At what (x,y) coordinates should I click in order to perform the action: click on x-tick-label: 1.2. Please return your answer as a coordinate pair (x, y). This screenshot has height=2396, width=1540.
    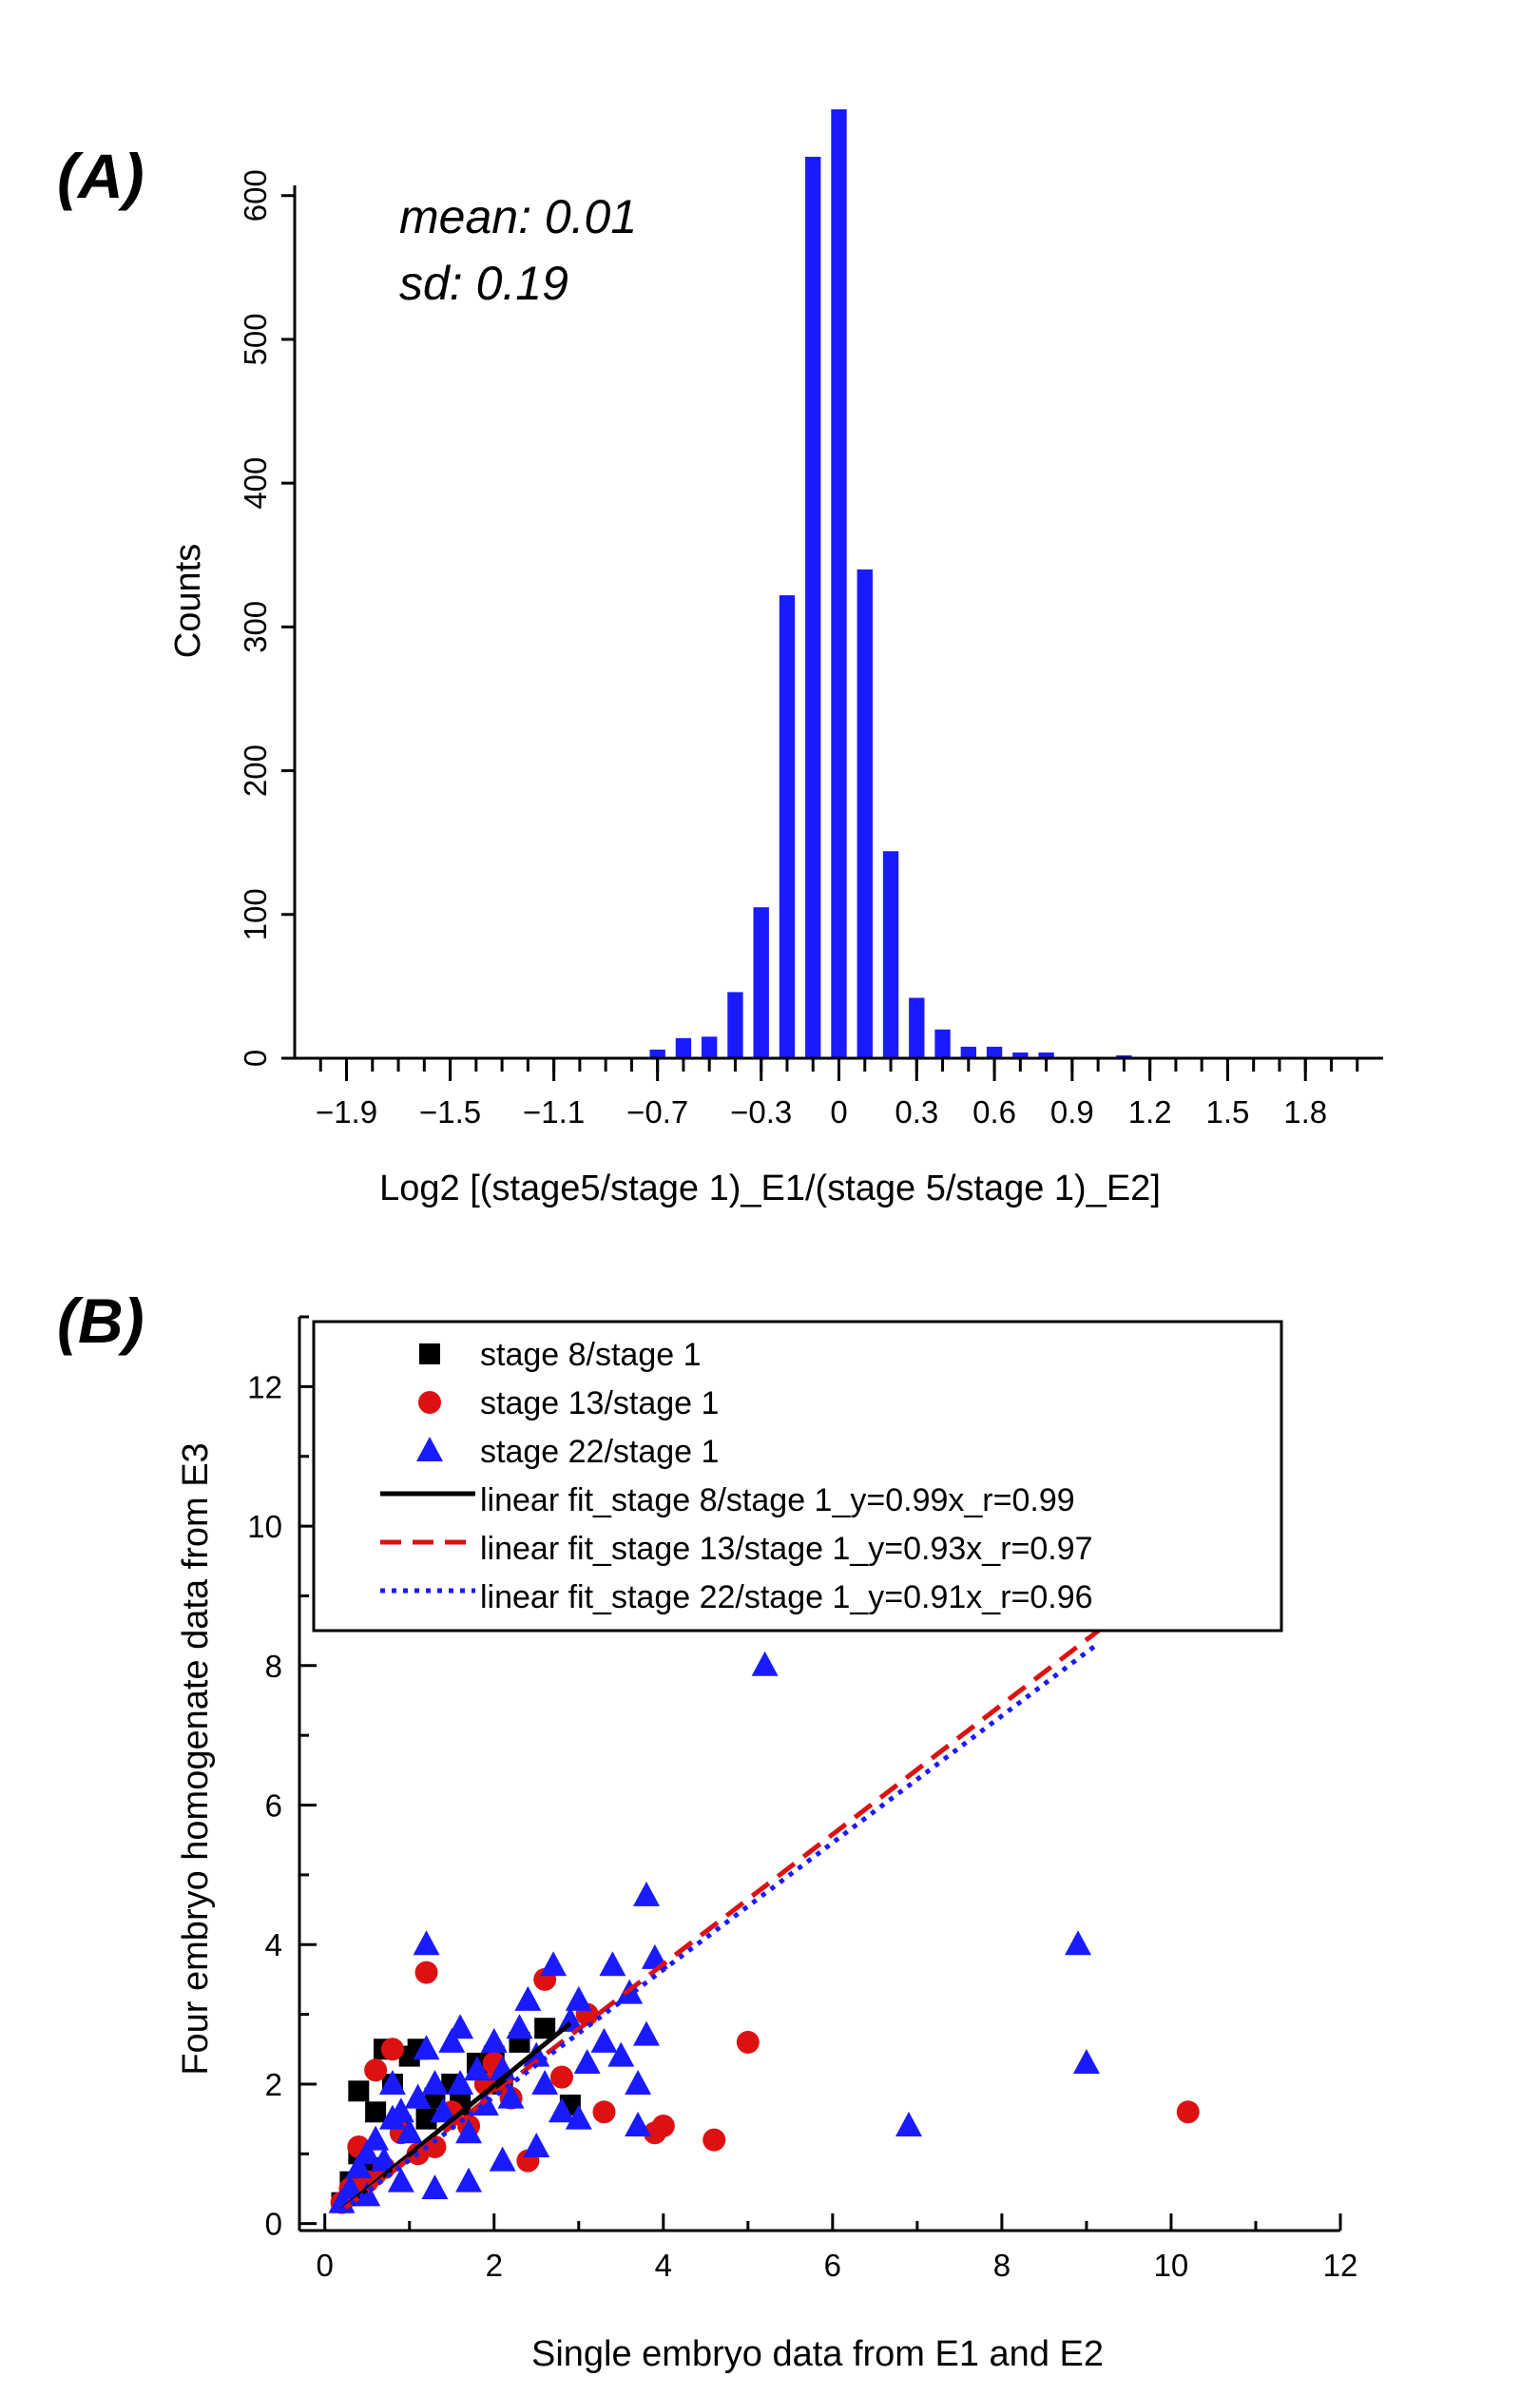
    Looking at the image, I should click on (1150, 1112).